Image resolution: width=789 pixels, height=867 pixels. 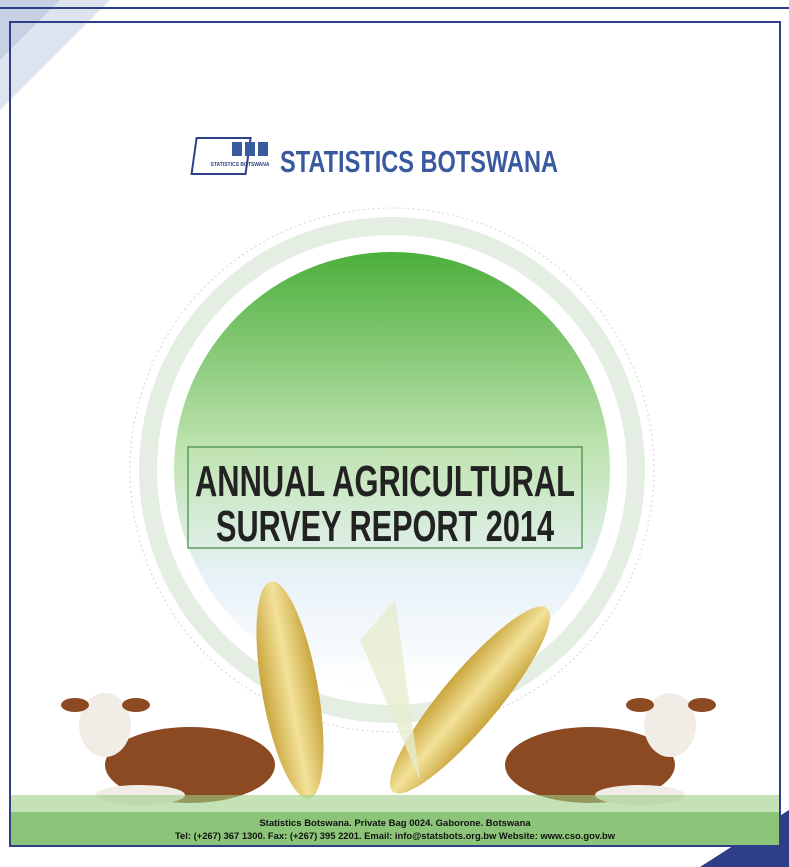 What do you see at coordinates (610, 749) in the screenshot?
I see `cow-right` at bounding box center [610, 749].